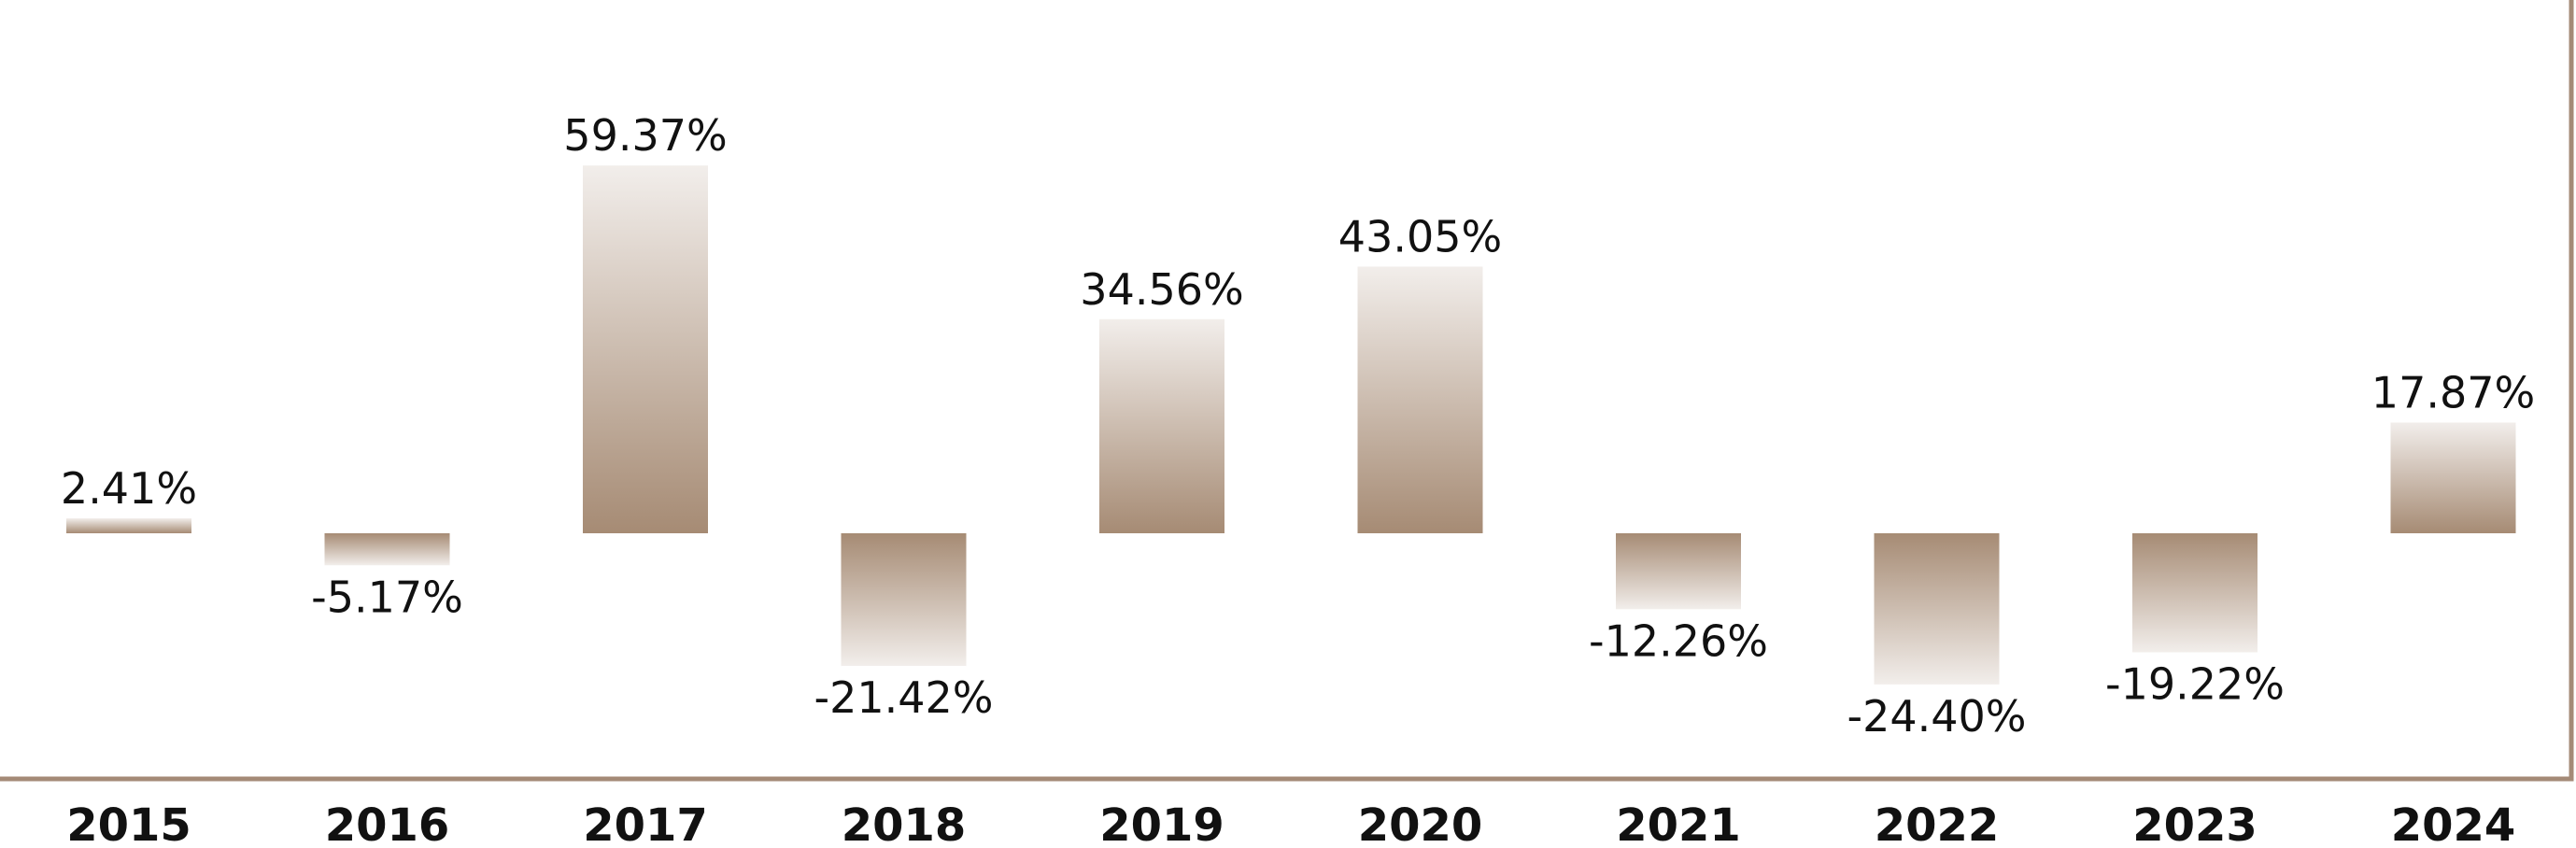 The image size is (2576, 848). I want to click on bar-2016, so click(387, 549).